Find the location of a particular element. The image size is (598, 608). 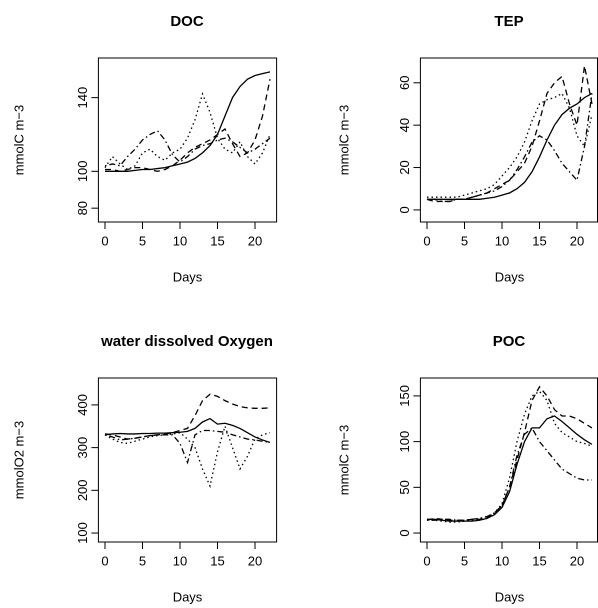

panel-title: water dissolved Oxygen is located at coordinates (186, 341).